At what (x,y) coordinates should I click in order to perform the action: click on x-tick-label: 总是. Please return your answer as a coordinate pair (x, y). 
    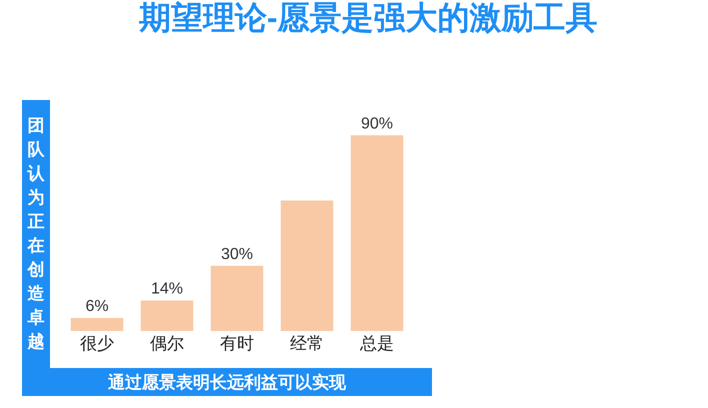
    Looking at the image, I should click on (376, 343).